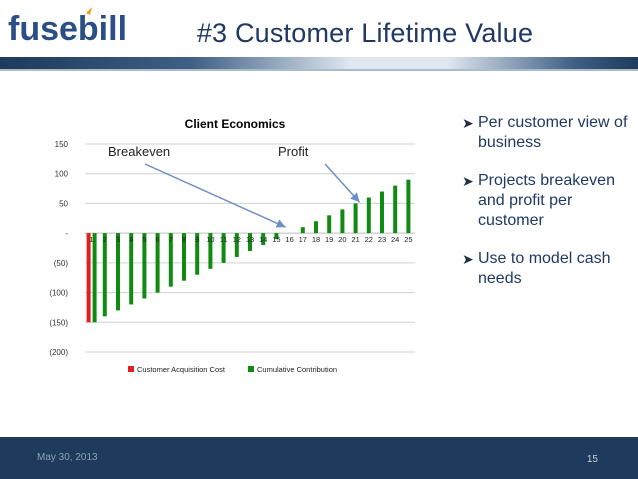 The width and height of the screenshot is (638, 479). Describe the element at coordinates (342, 239) in the screenshot. I see `x-tick-label: 20` at that location.